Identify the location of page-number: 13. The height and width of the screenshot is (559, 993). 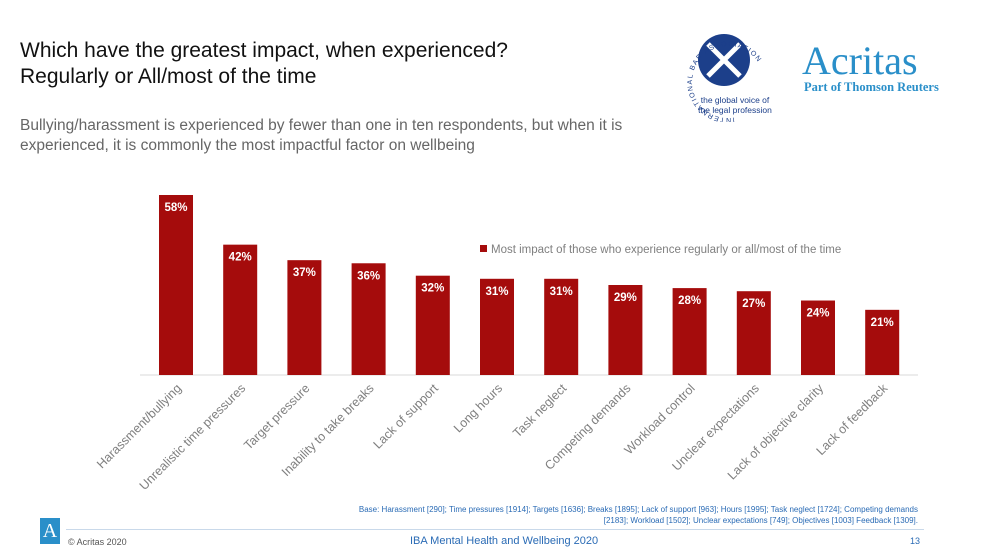
(915, 541).